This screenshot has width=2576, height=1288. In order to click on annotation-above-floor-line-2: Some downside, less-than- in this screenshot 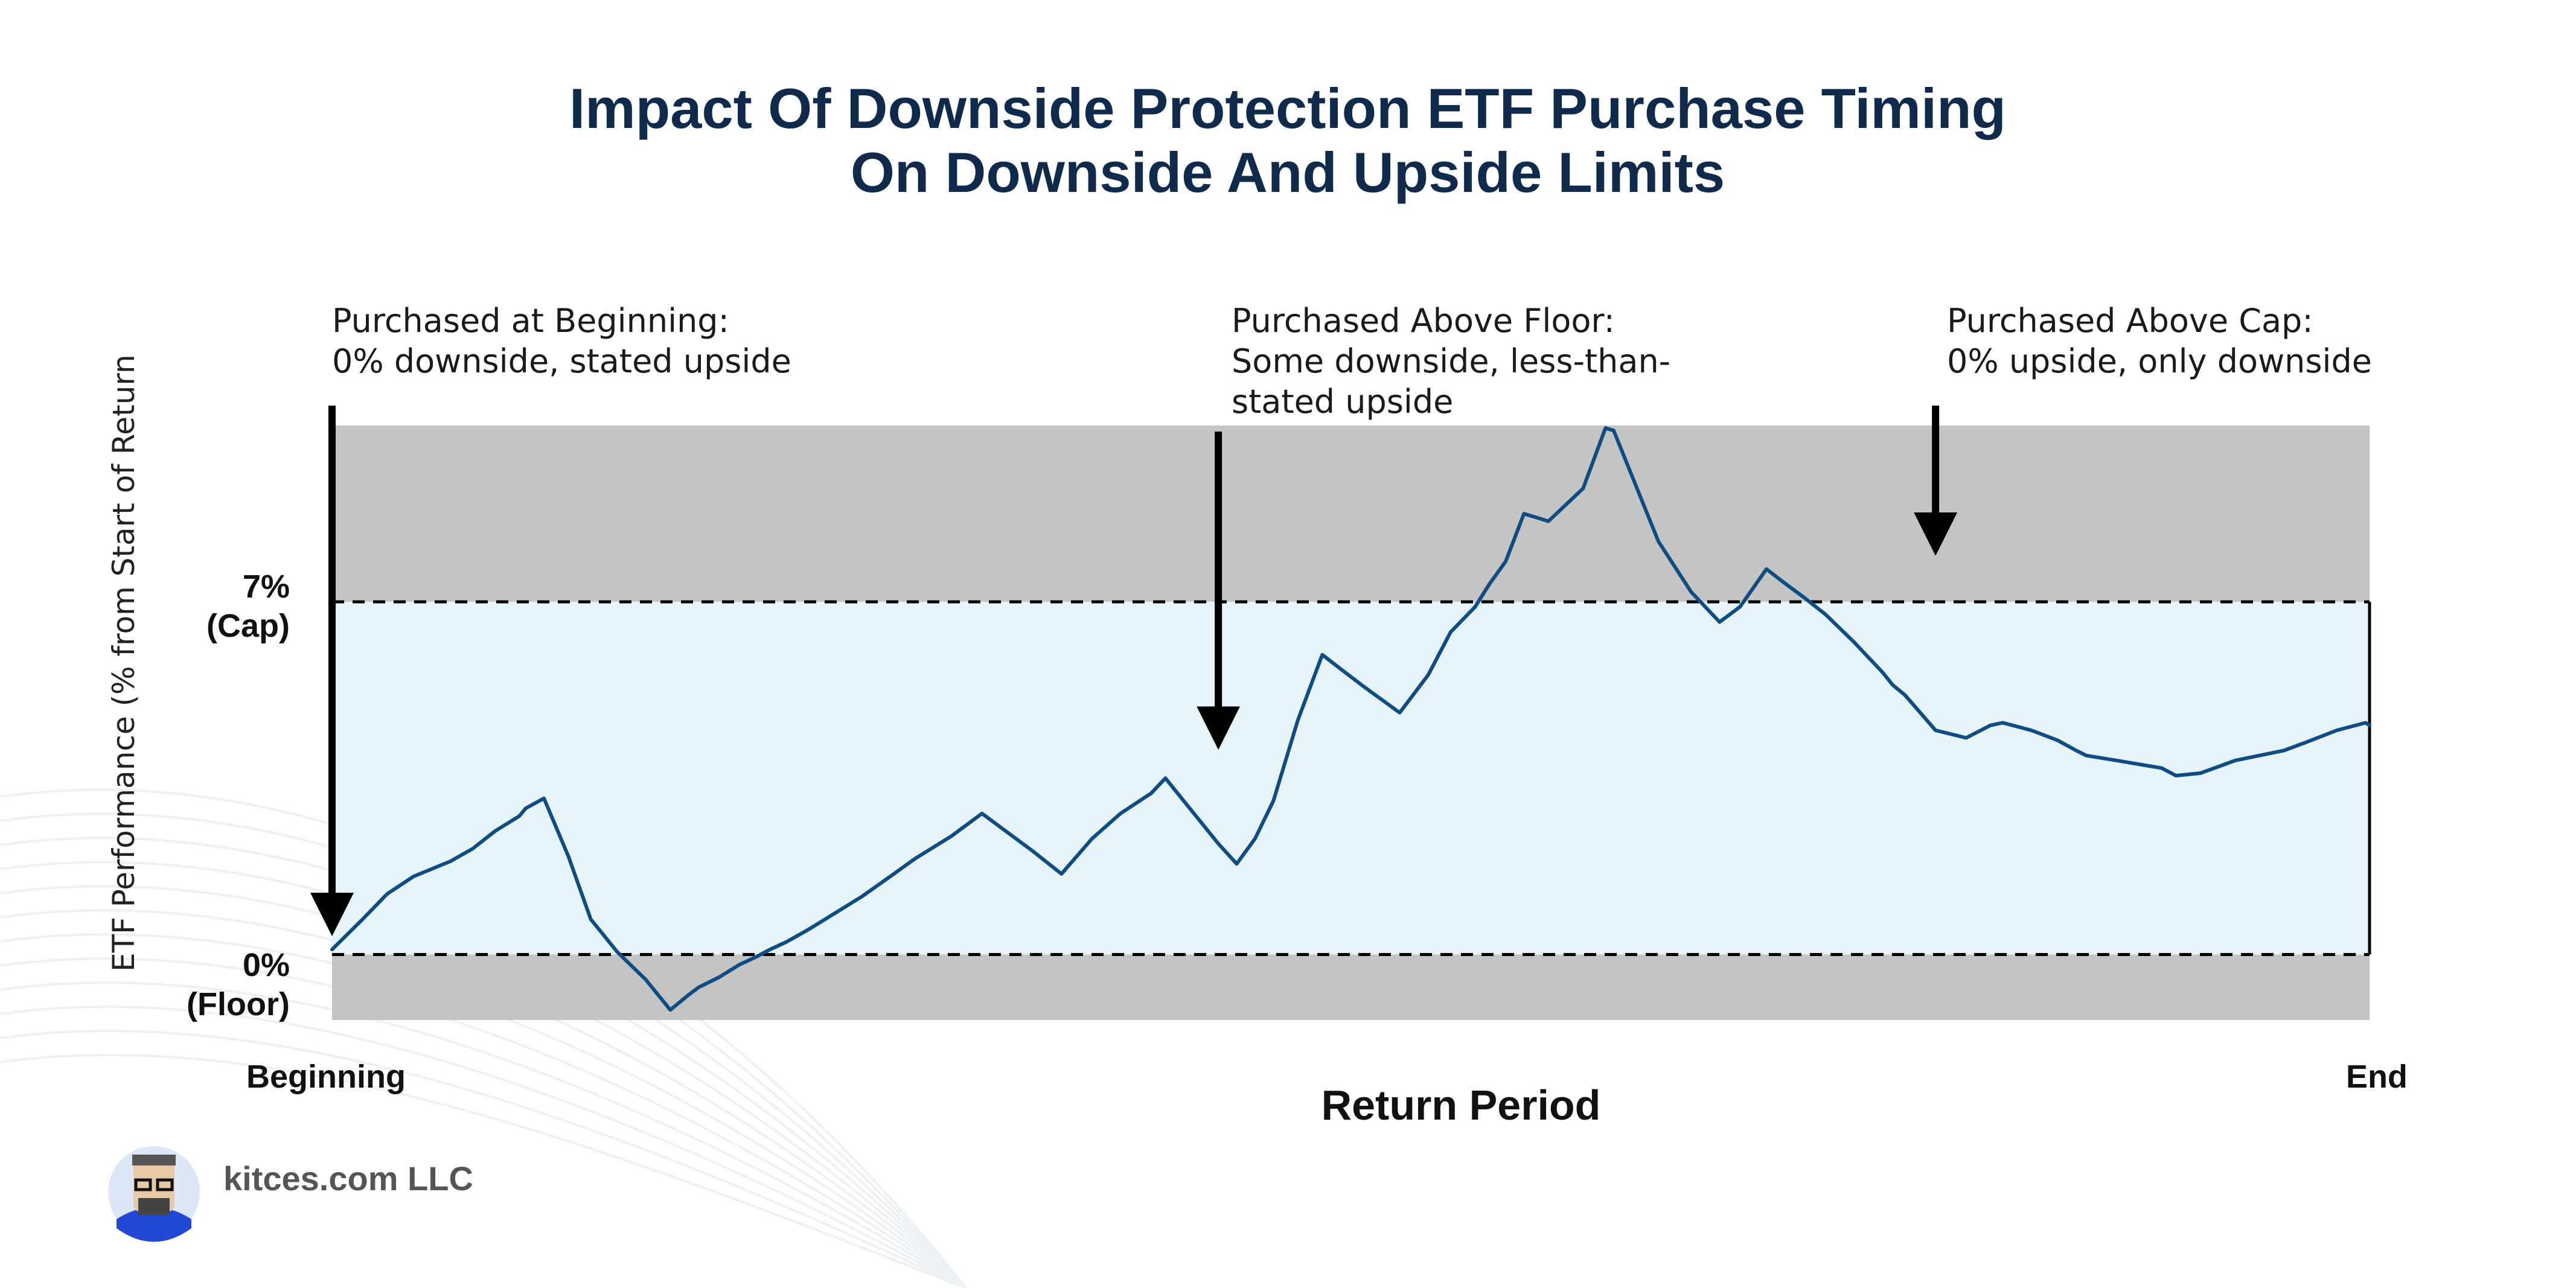, I will do `click(1451, 361)`.